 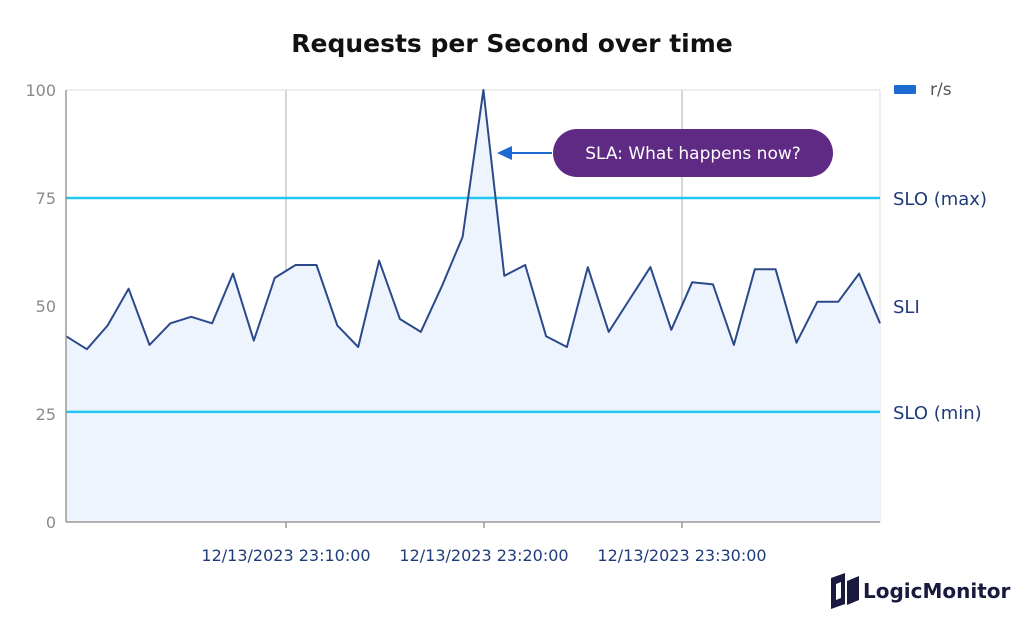 I want to click on callout-text: SLA: What happens now?, so click(x=693, y=154).